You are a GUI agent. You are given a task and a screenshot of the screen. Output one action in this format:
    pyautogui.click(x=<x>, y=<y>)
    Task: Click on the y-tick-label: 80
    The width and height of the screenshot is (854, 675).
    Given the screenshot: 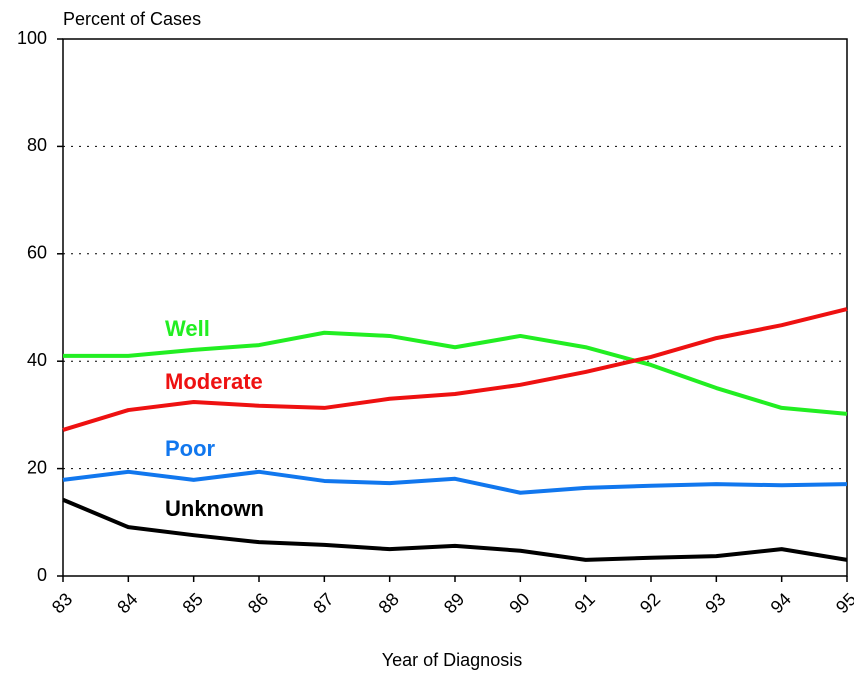 What is the action you would take?
    pyautogui.click(x=37, y=145)
    